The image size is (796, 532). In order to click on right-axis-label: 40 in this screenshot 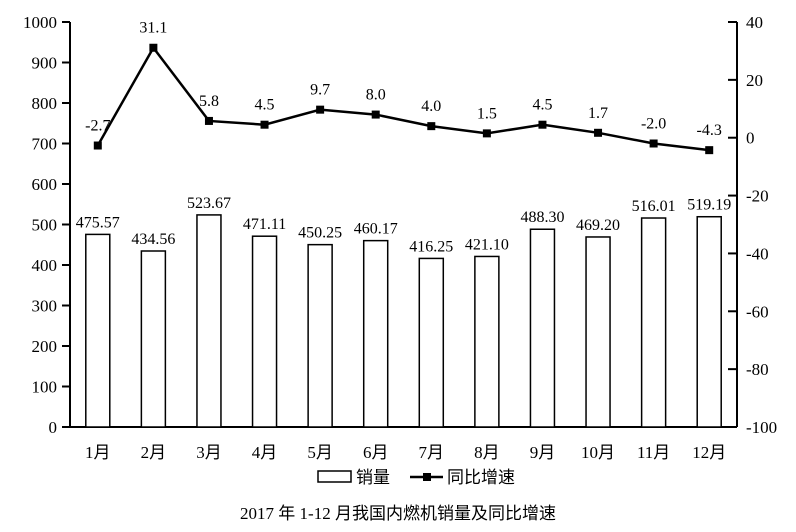, I will do `click(754, 22)`.